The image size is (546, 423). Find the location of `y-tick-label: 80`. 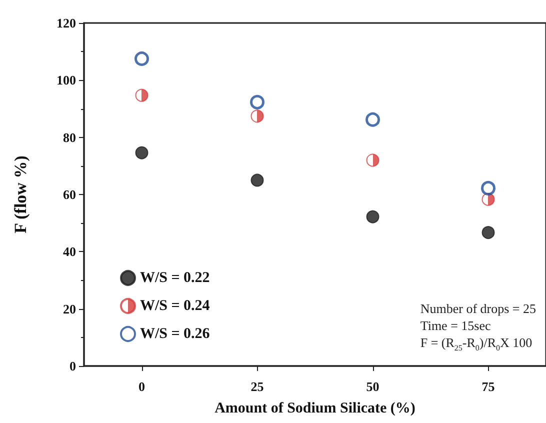

y-tick-label: 80 is located at coordinates (69, 137).